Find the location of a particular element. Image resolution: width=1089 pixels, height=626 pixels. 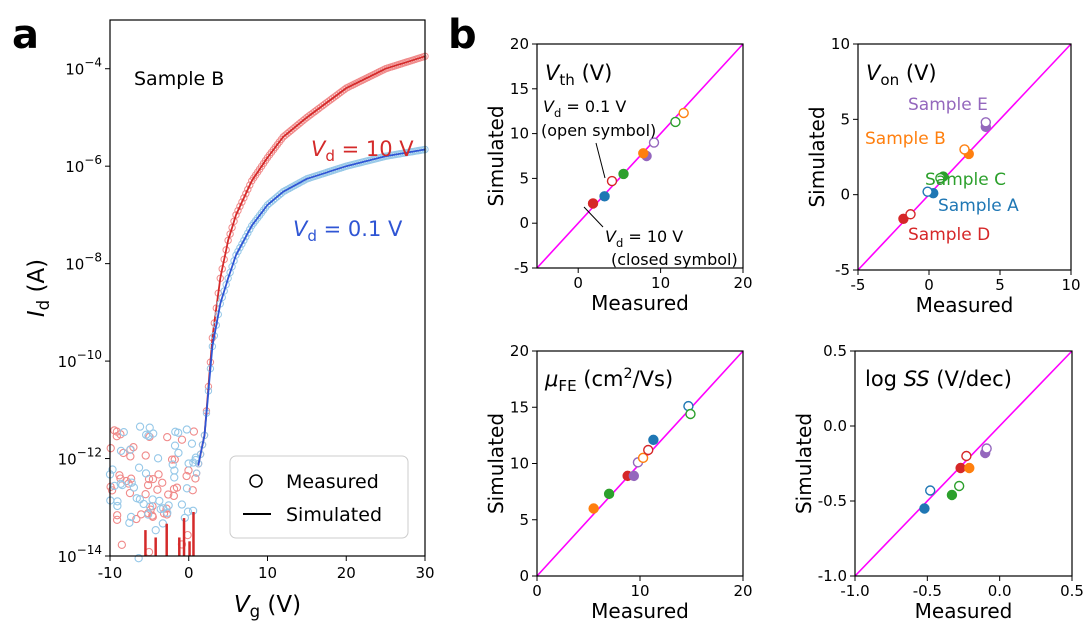

y-tick-label: 10⁻⁶ is located at coordinates (83, 164).